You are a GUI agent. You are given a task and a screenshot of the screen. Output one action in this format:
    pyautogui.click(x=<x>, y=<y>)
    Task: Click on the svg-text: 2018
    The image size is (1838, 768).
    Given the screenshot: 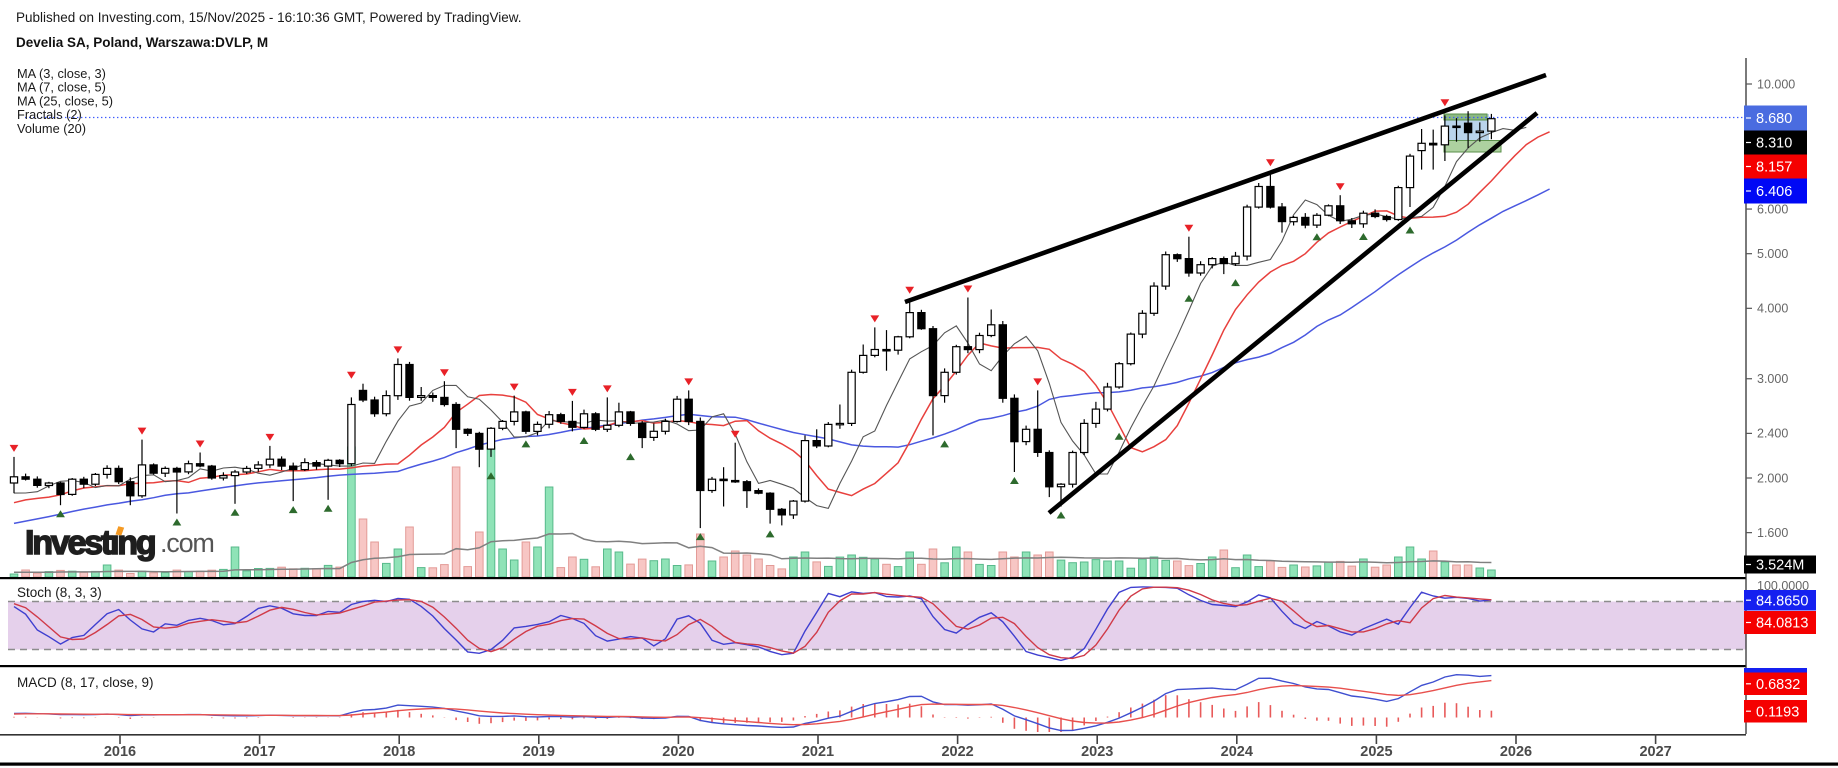 What is the action you would take?
    pyautogui.click(x=399, y=752)
    